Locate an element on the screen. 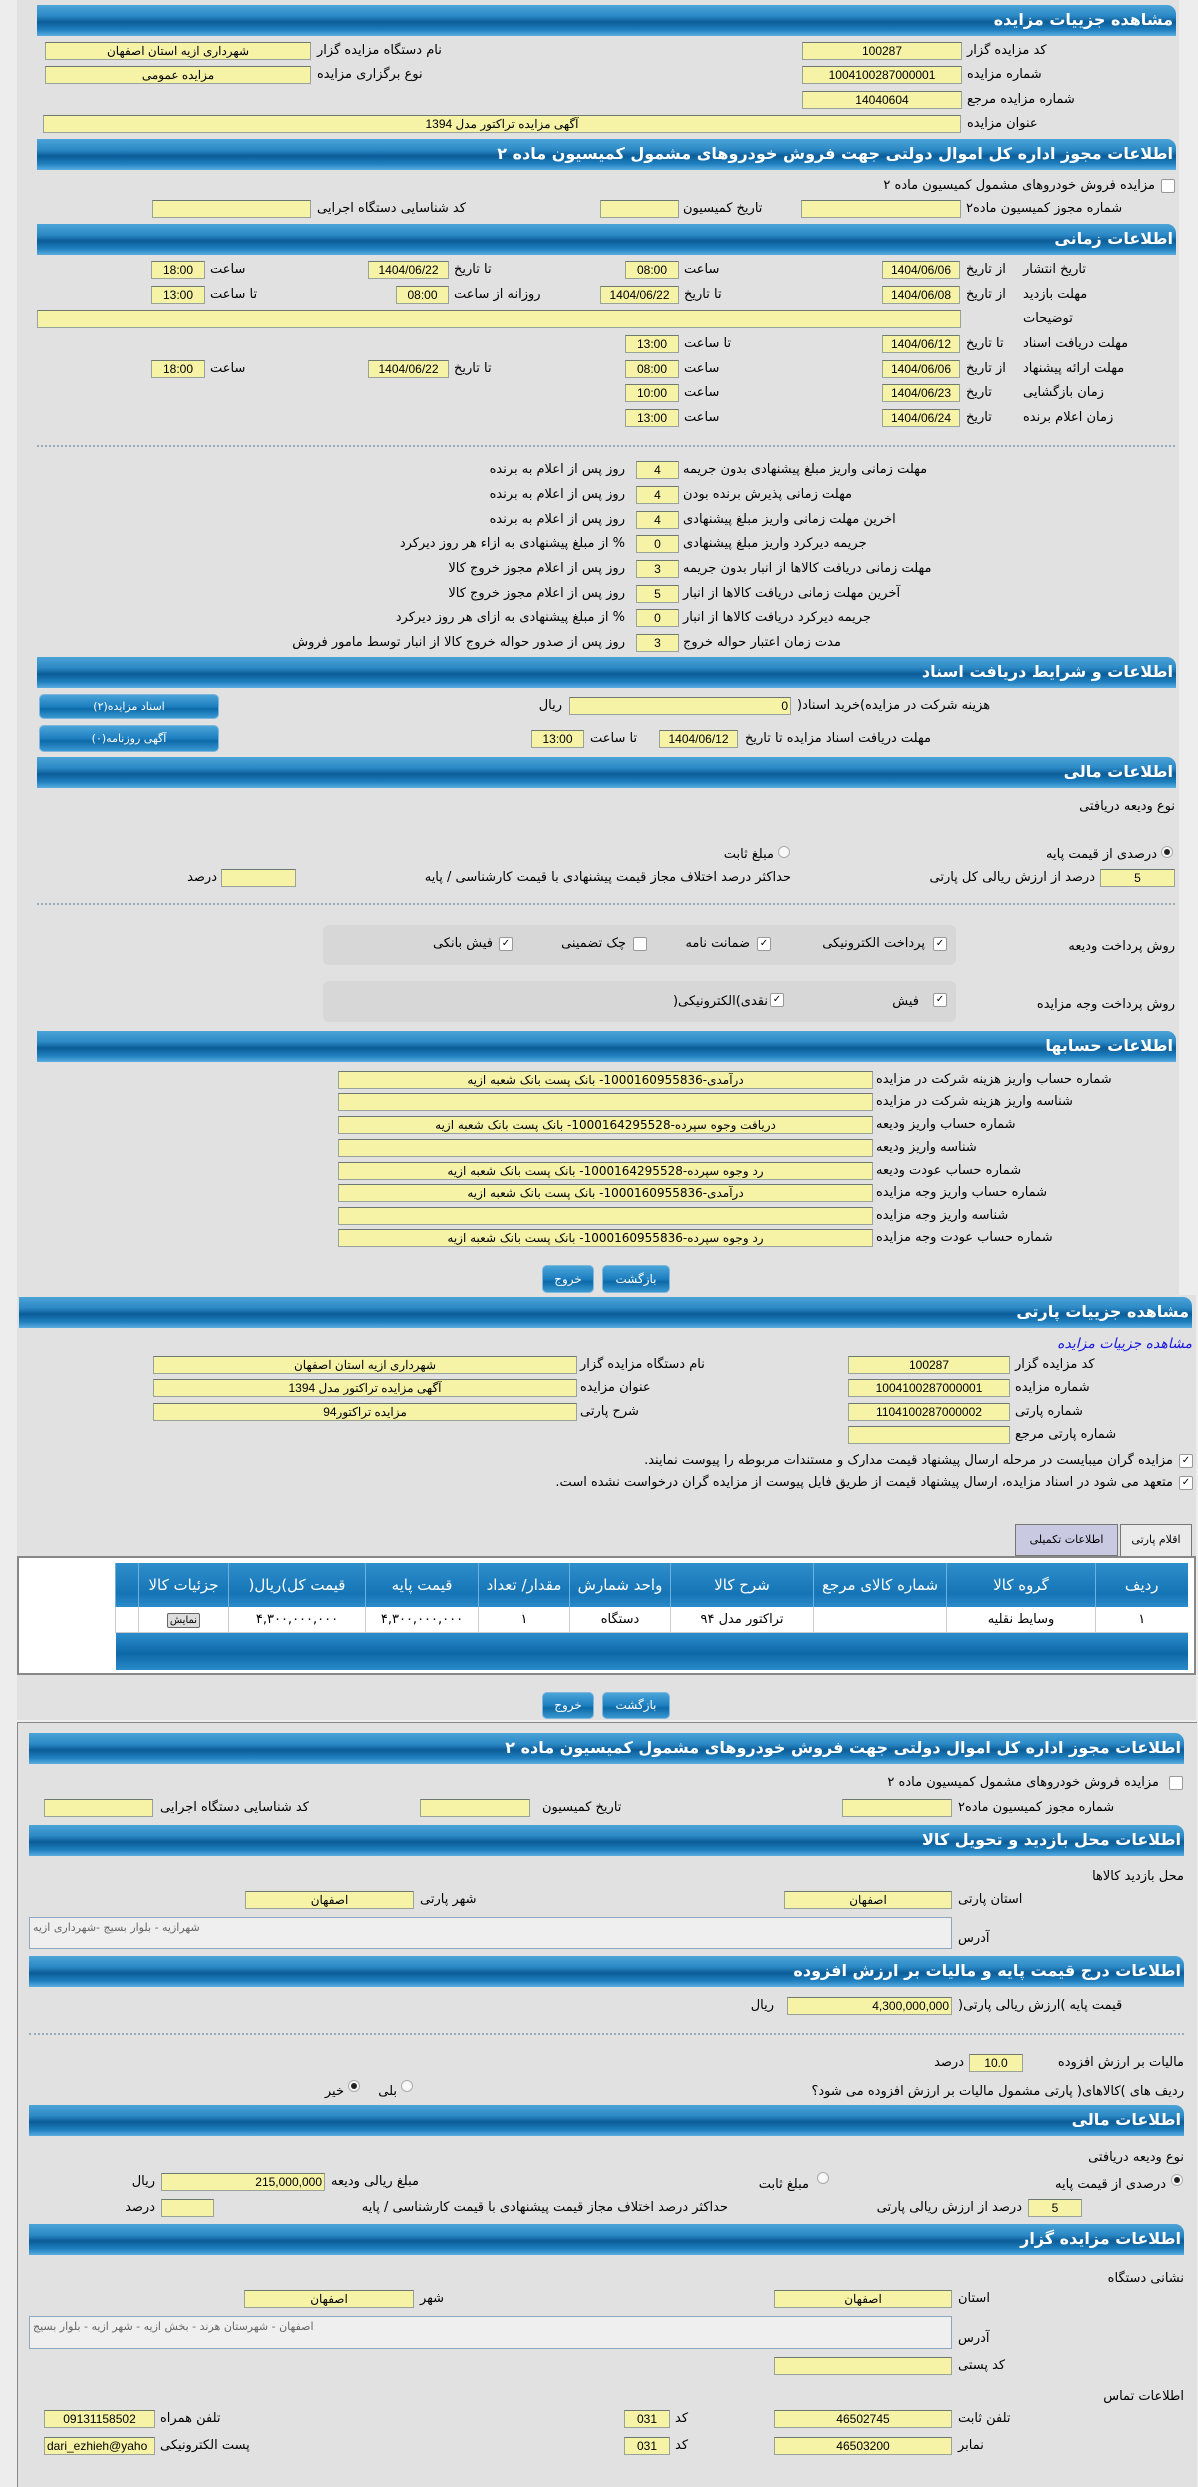 This screenshot has height=2487, width=1198. offer-from-date is located at coordinates (921, 369).